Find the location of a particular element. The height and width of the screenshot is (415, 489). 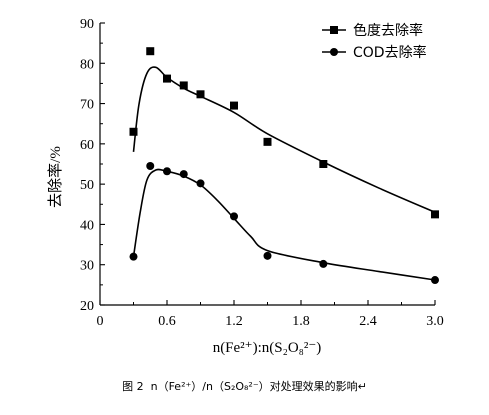

x-tick-label: 1.8 is located at coordinates (301, 321).